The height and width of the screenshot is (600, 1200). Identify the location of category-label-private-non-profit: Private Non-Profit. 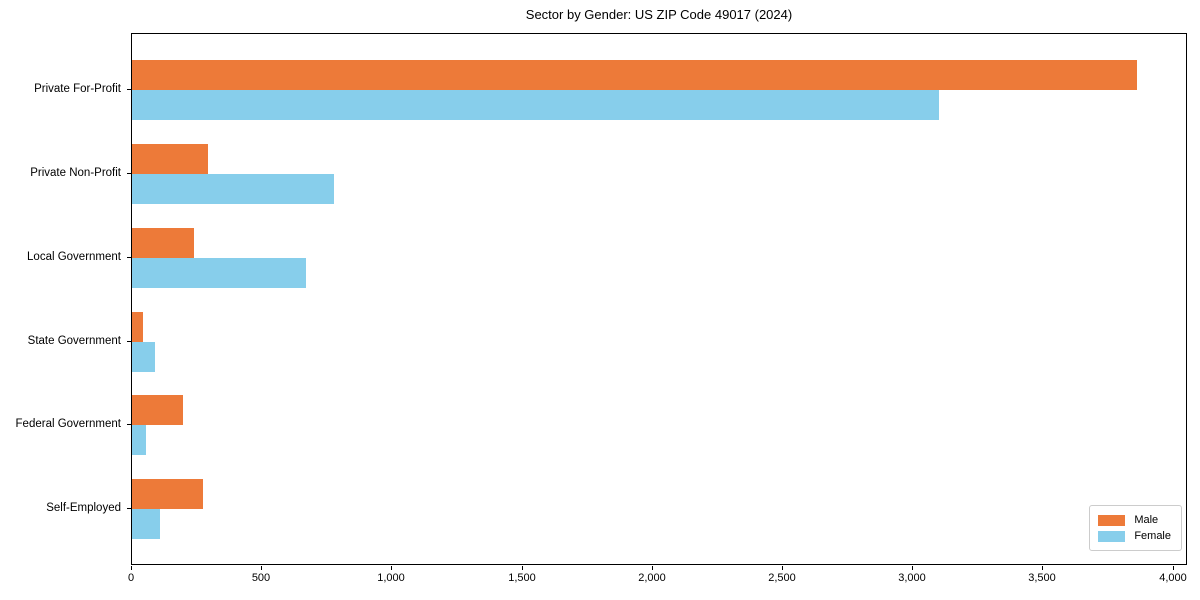
(75, 172).